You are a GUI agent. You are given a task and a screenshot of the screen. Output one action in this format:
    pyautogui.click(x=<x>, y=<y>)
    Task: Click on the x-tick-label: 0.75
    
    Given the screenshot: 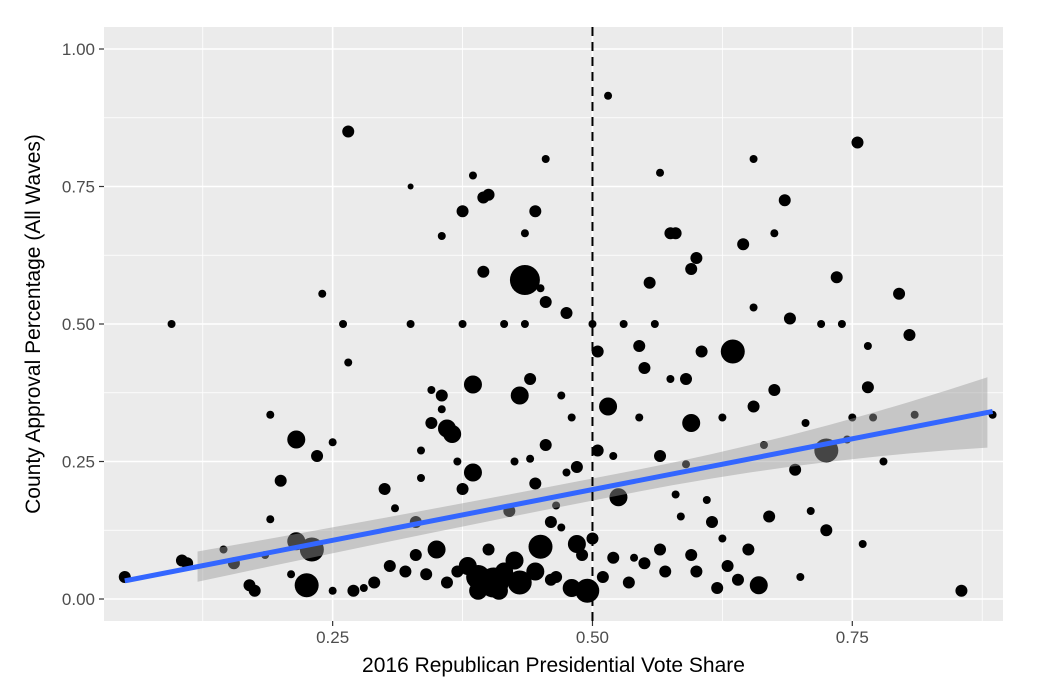 What is the action you would take?
    pyautogui.click(x=852, y=637)
    